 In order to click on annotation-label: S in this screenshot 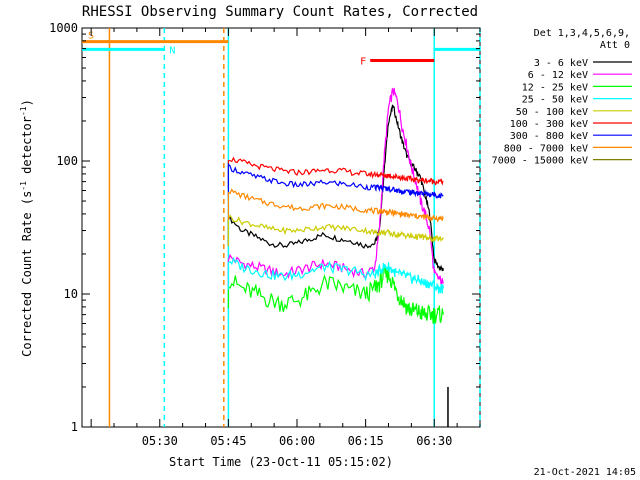, I will do `click(91, 36)`.